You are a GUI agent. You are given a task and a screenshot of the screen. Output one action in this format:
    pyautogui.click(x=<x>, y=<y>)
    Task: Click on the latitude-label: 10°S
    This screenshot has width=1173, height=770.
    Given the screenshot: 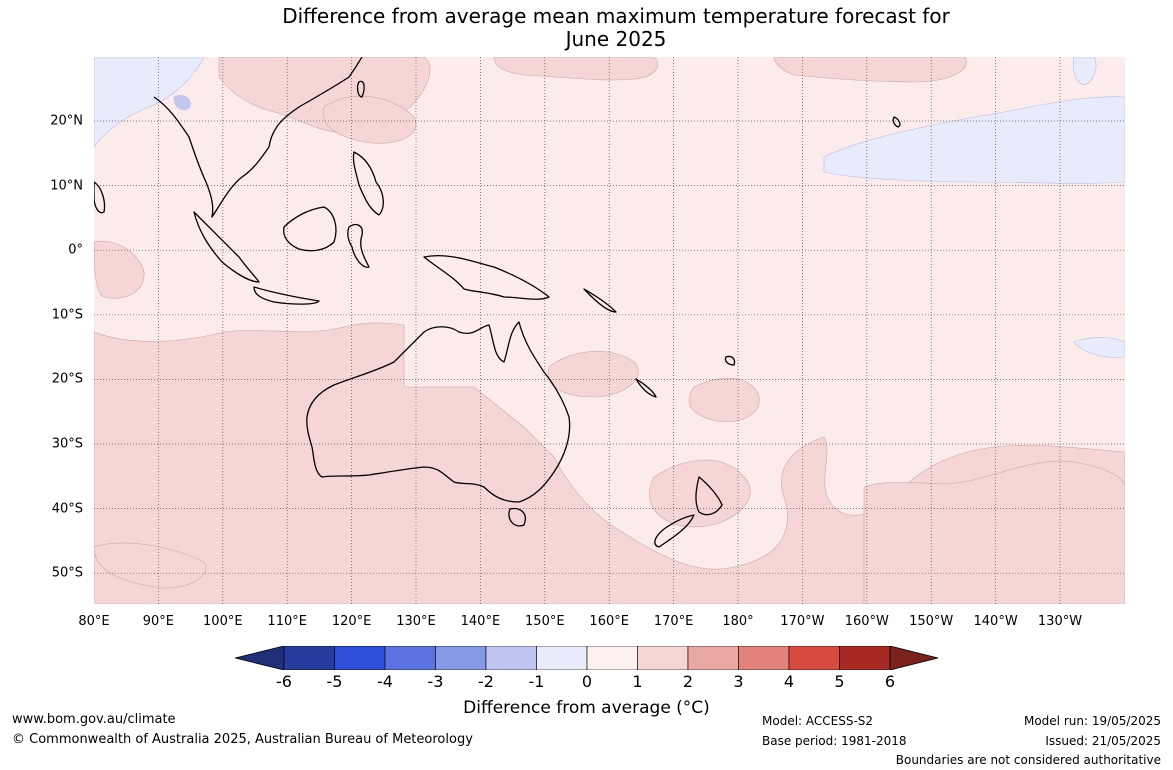 What is the action you would take?
    pyautogui.click(x=67, y=315)
    